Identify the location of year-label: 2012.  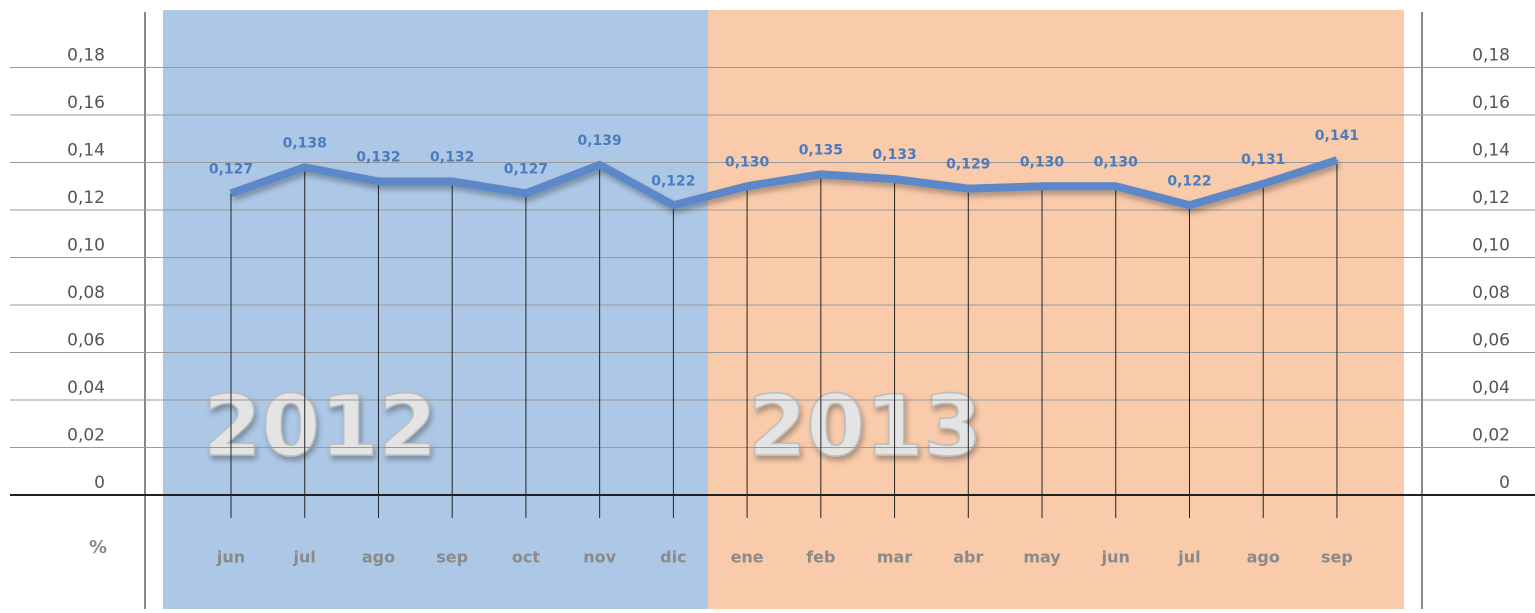
(320, 426).